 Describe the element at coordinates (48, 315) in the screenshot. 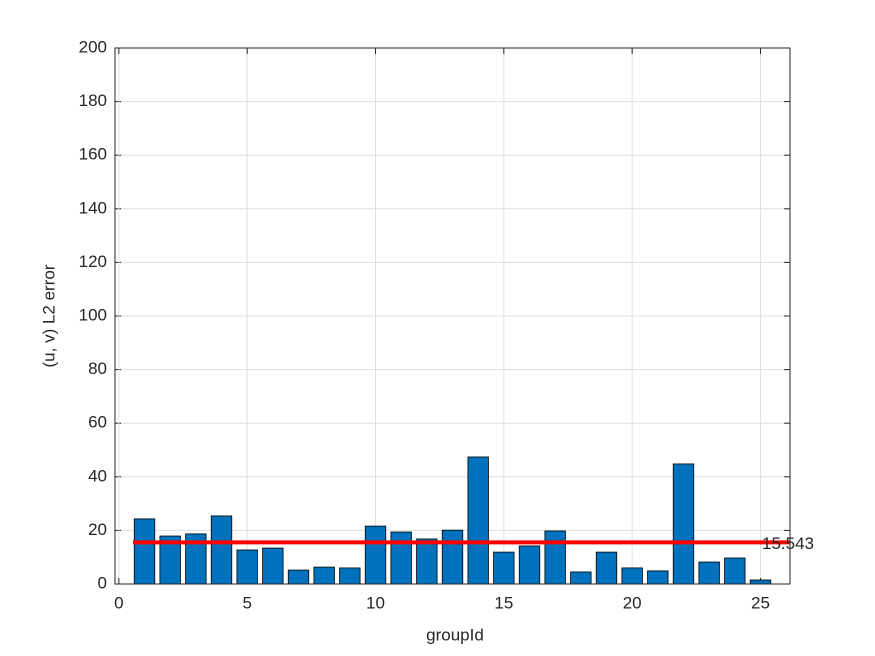

I see `y-axis-label: (u, v) L2 error` at that location.